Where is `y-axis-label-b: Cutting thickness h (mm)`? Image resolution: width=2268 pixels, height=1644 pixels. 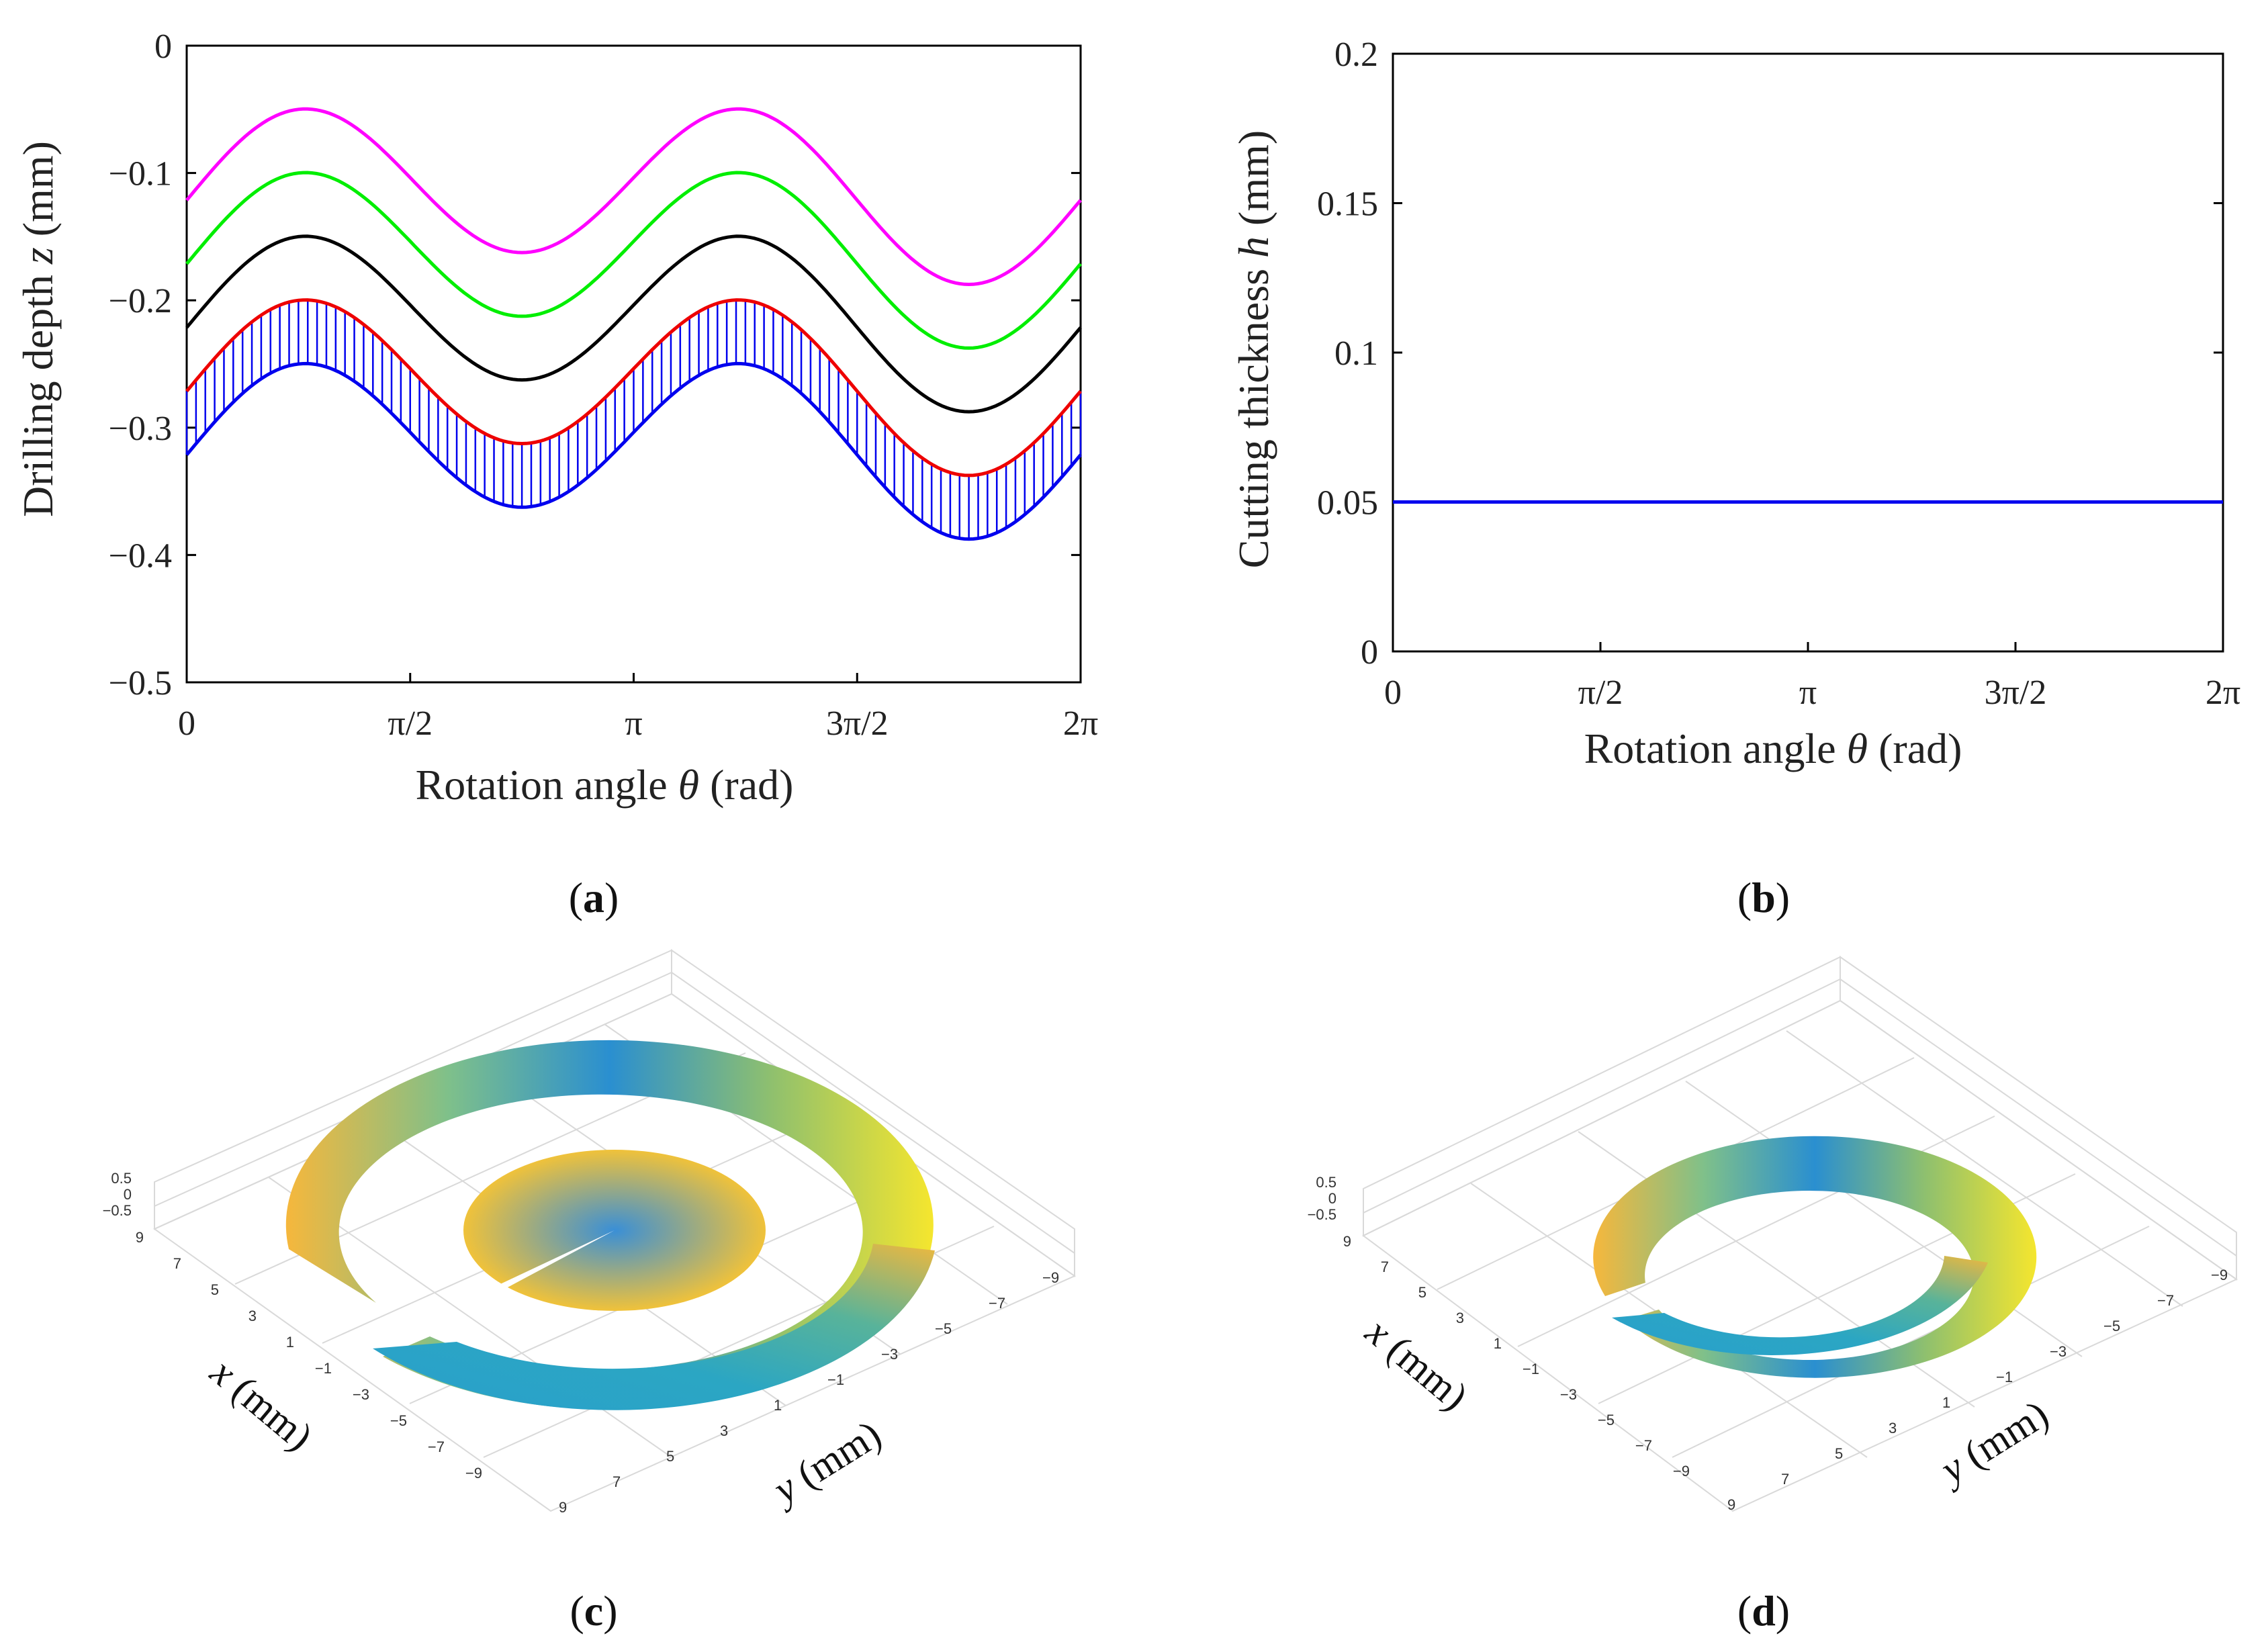
y-axis-label-b: Cutting thickness h (mm) is located at coordinates (1253, 349).